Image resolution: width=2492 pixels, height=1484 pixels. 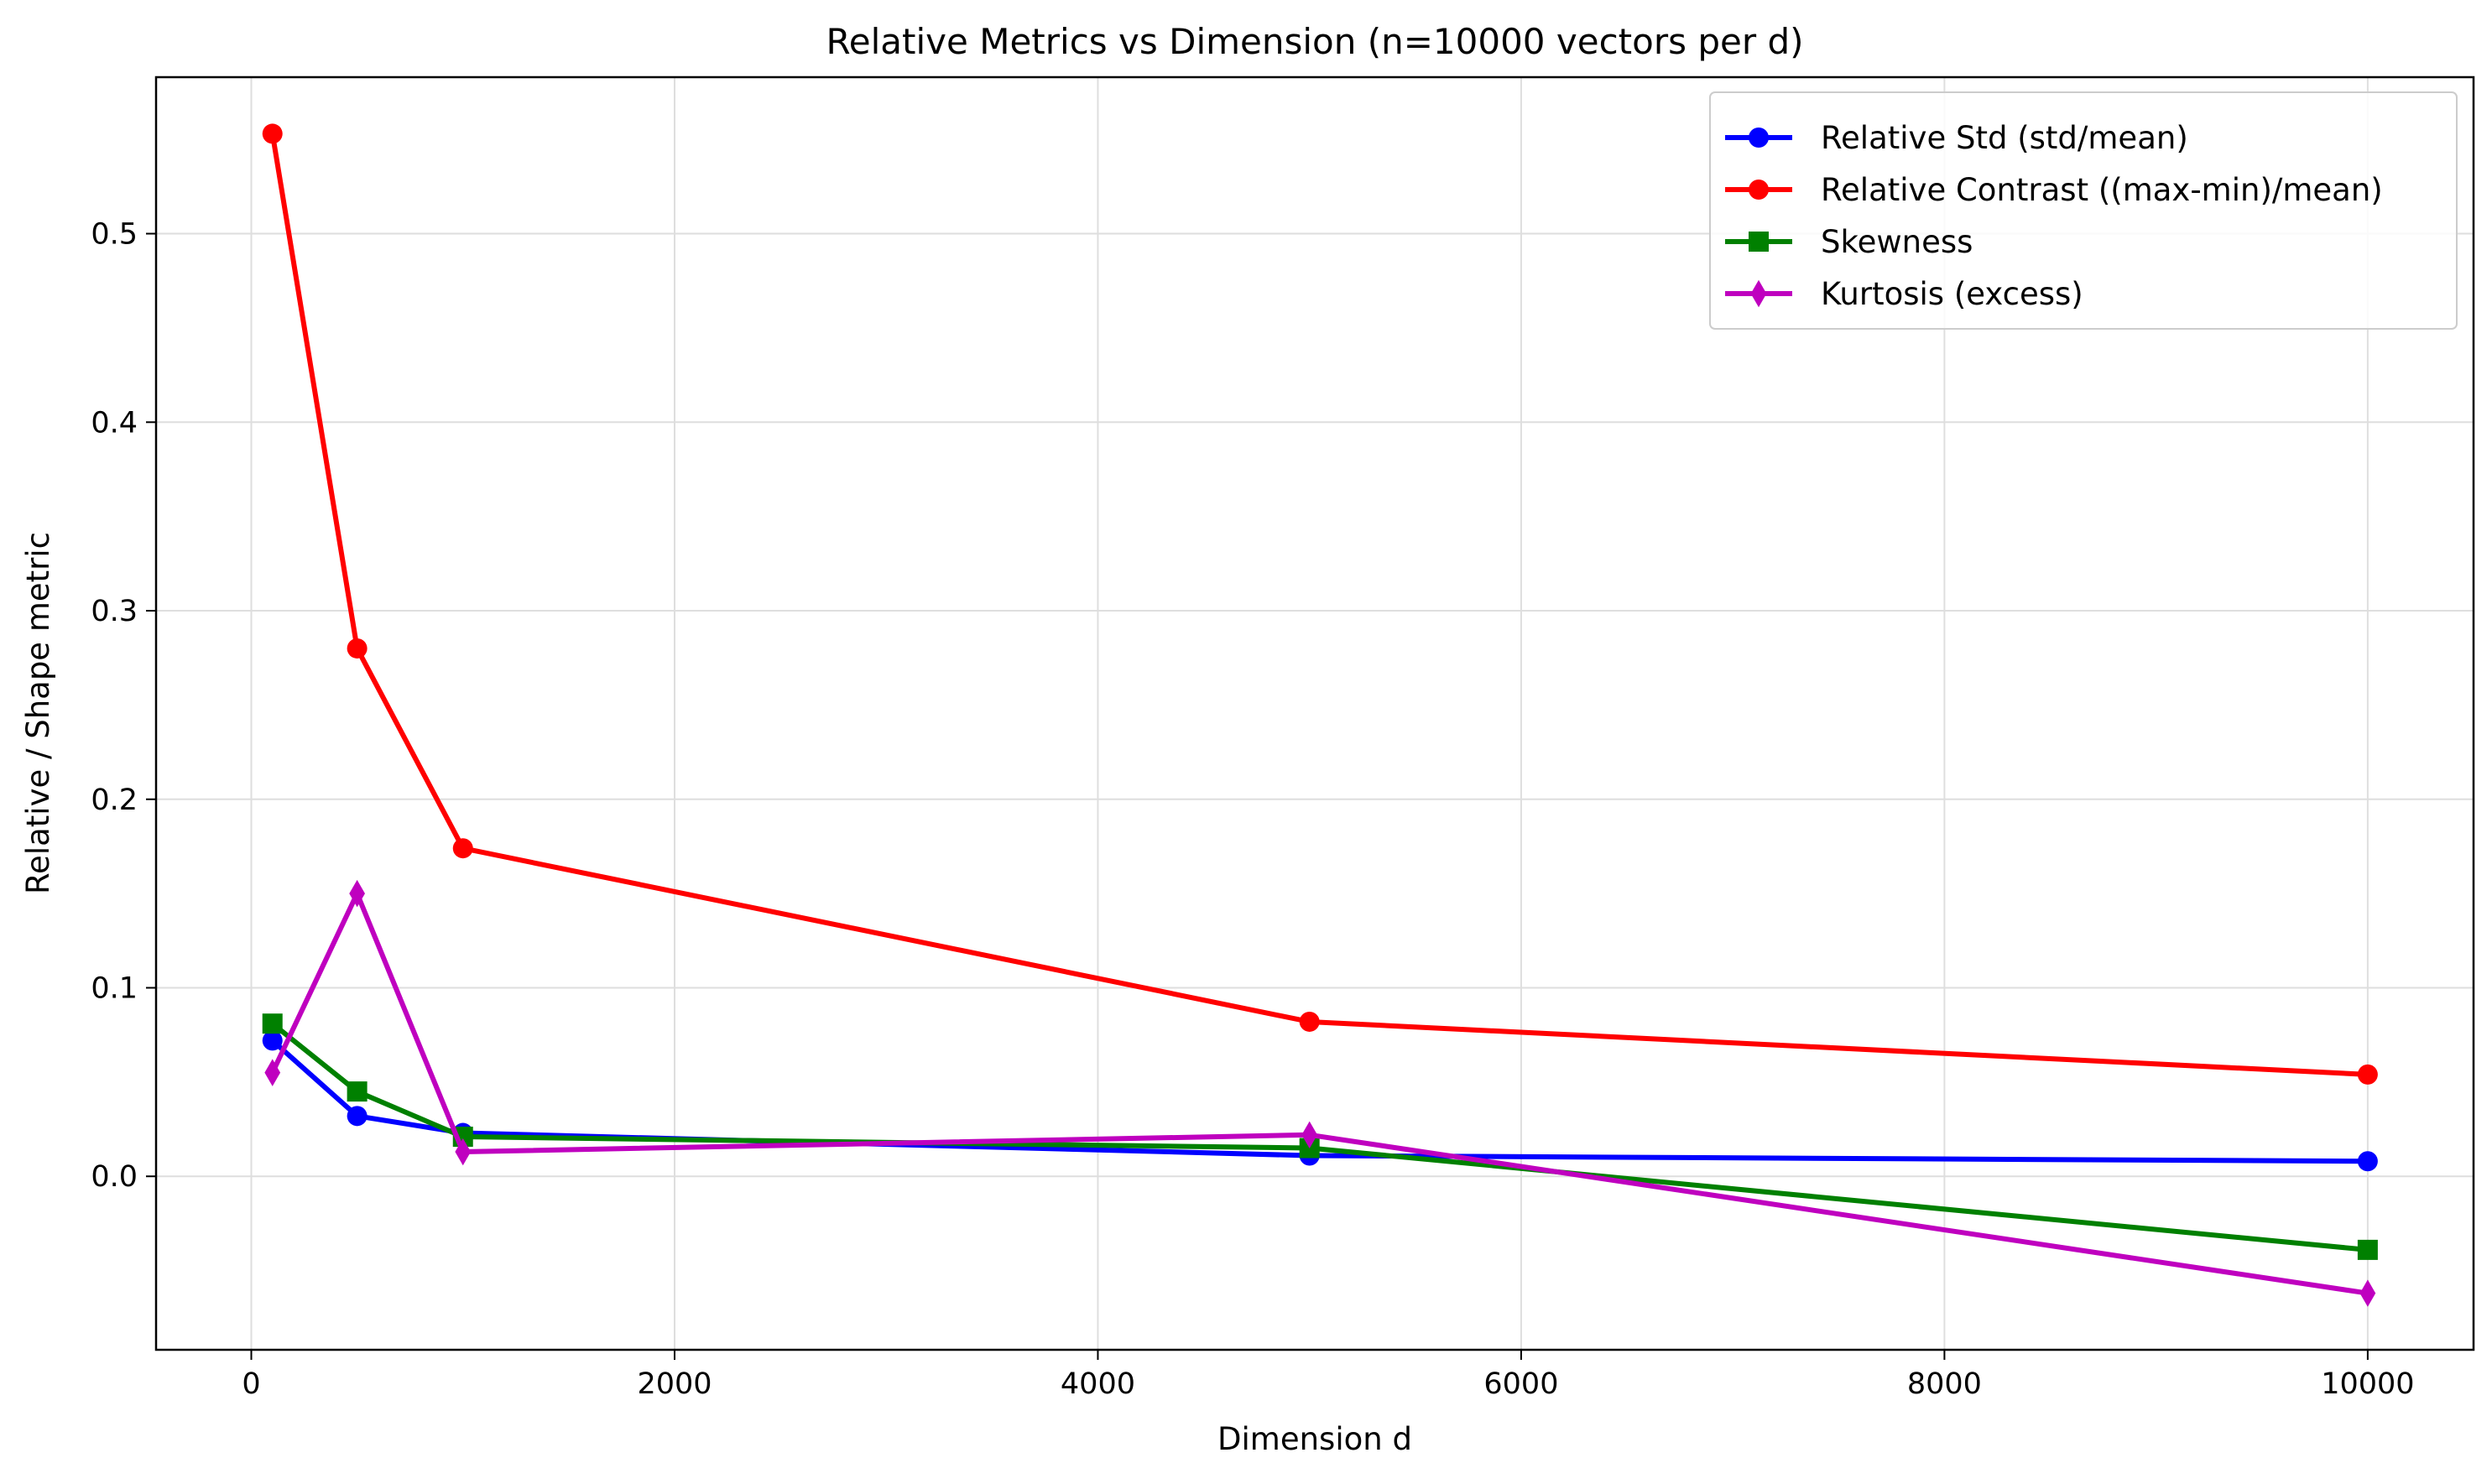 What do you see at coordinates (114, 988) in the screenshot?
I see `y-tick-label: 0.1` at bounding box center [114, 988].